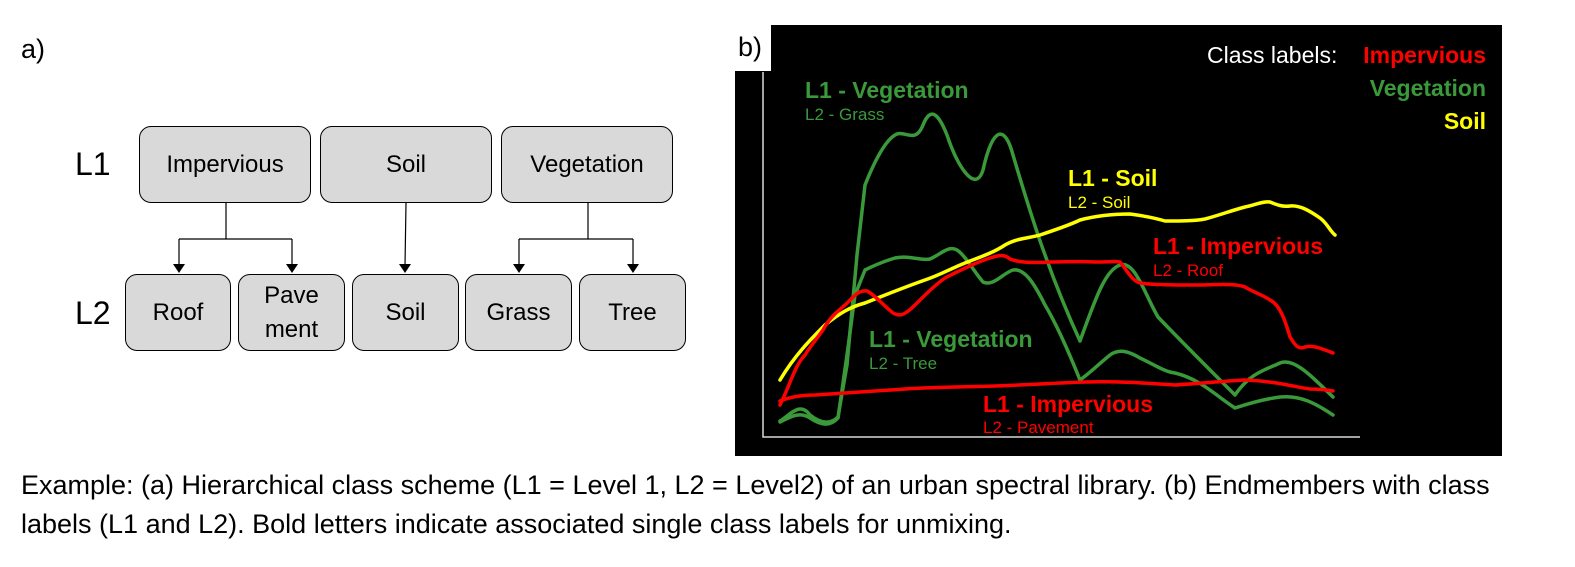 This screenshot has width=1575, height=567. What do you see at coordinates (1113, 178) in the screenshot?
I see `annotation-soil-l1: L1 - Soil` at bounding box center [1113, 178].